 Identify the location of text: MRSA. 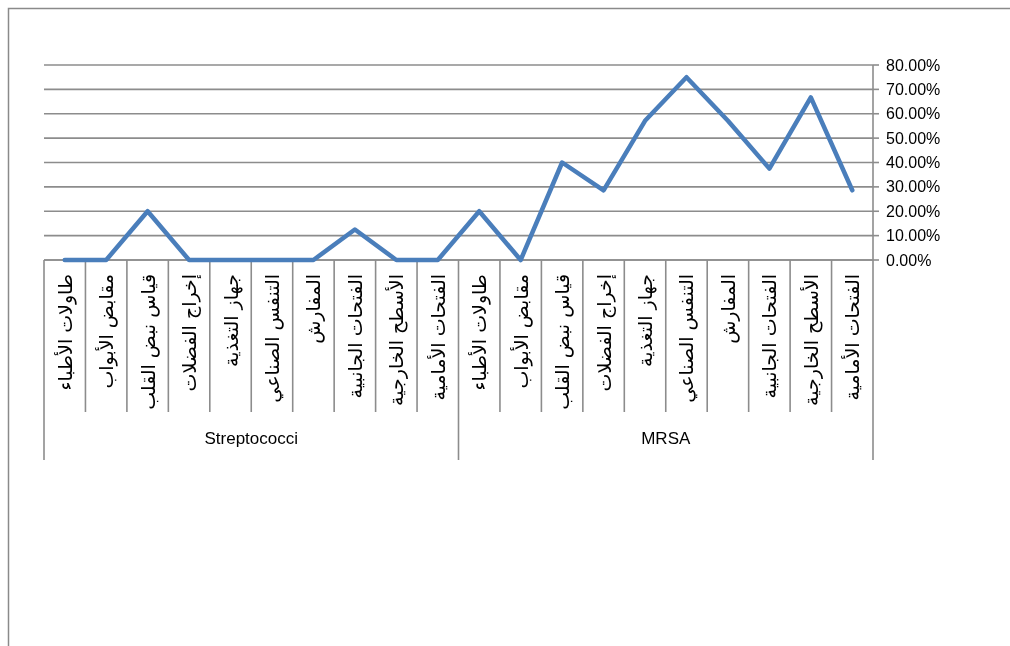
(666, 438).